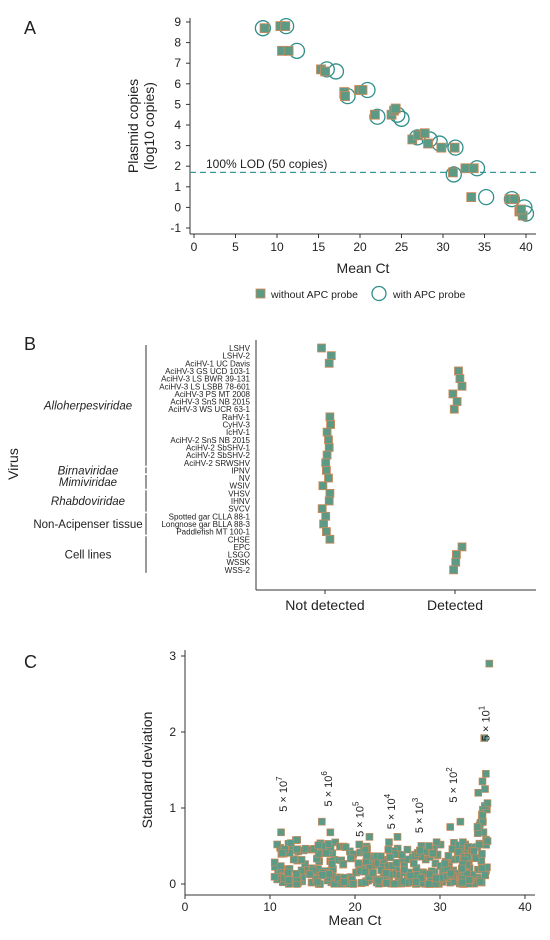  Describe the element at coordinates (205, 379) in the screenshot. I see `virus-label: AciHV-3 LS BWR 39-131` at that location.